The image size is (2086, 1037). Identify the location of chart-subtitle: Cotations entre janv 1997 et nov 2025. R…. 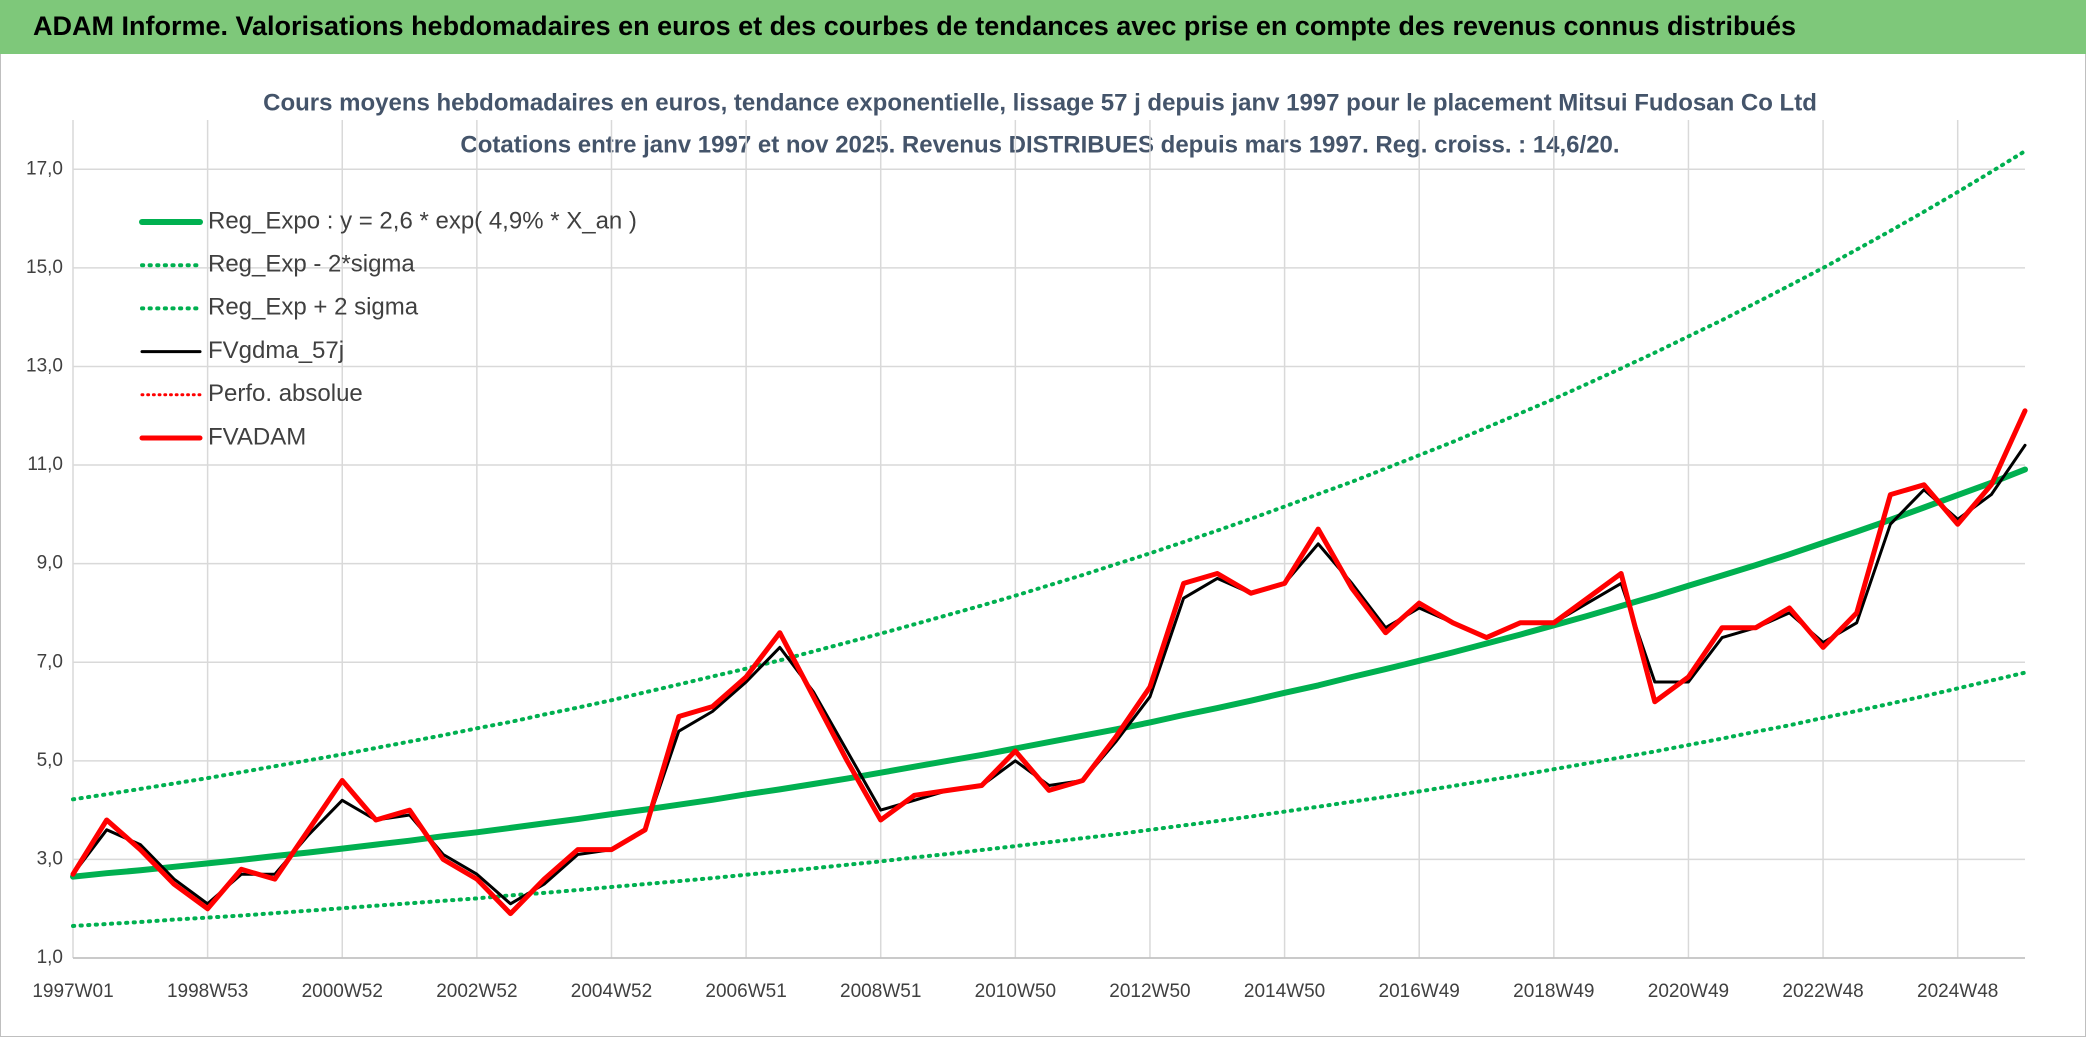
(1039, 144).